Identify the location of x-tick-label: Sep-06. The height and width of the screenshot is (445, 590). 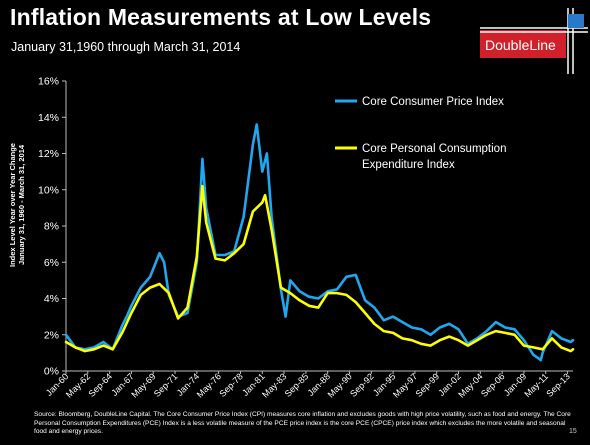
(493, 385).